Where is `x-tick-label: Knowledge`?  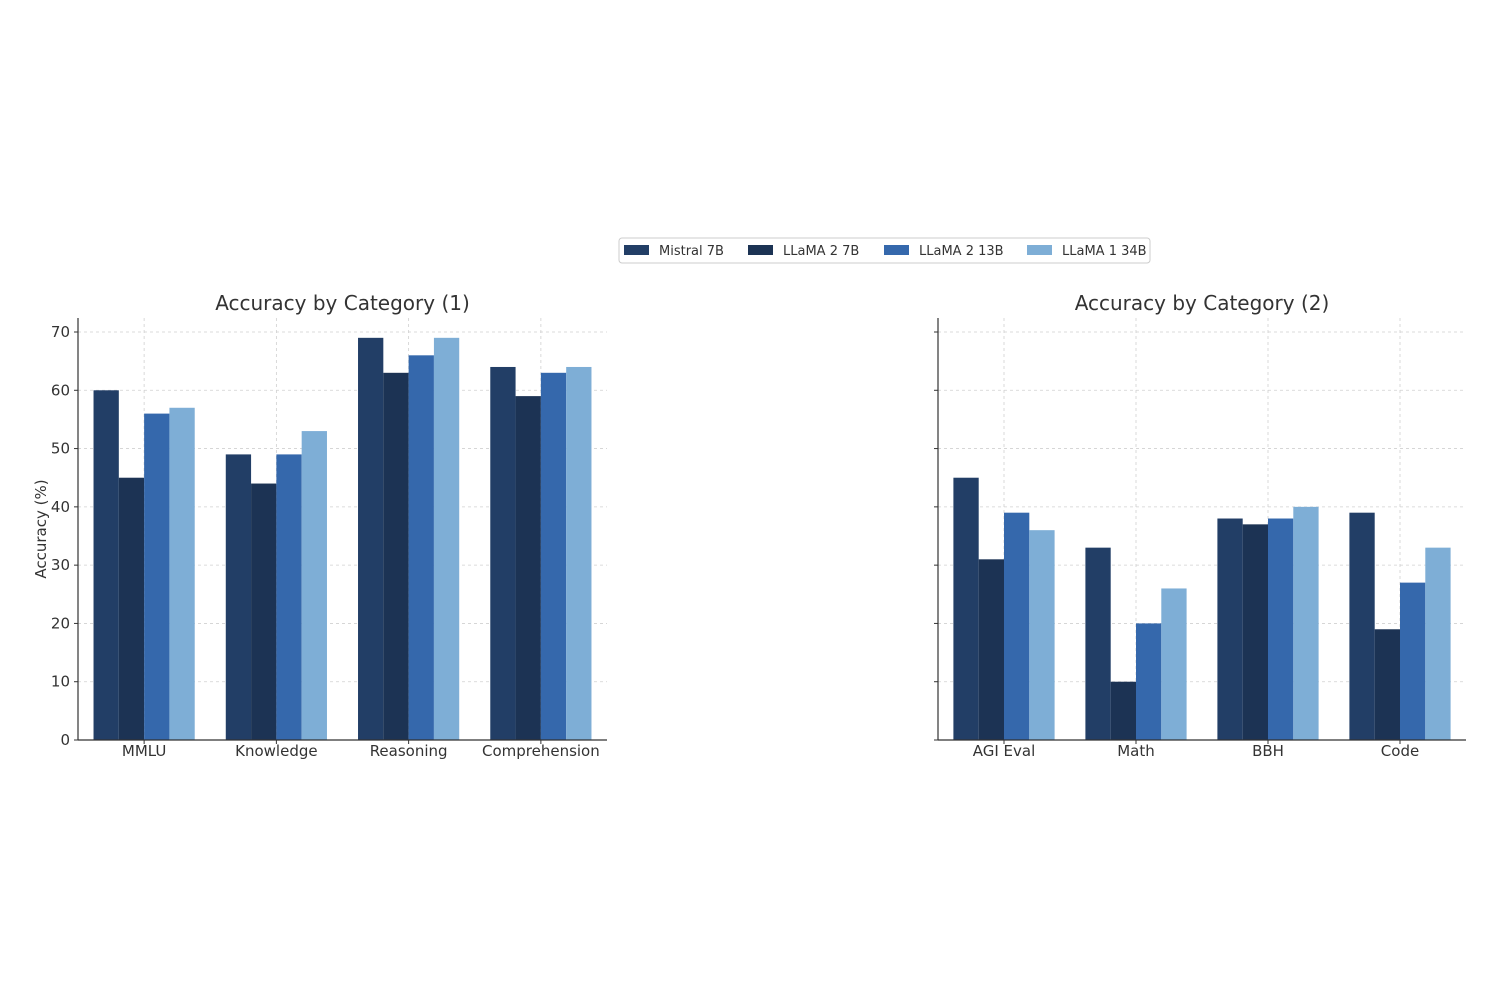 x-tick-label: Knowledge is located at coordinates (276, 751).